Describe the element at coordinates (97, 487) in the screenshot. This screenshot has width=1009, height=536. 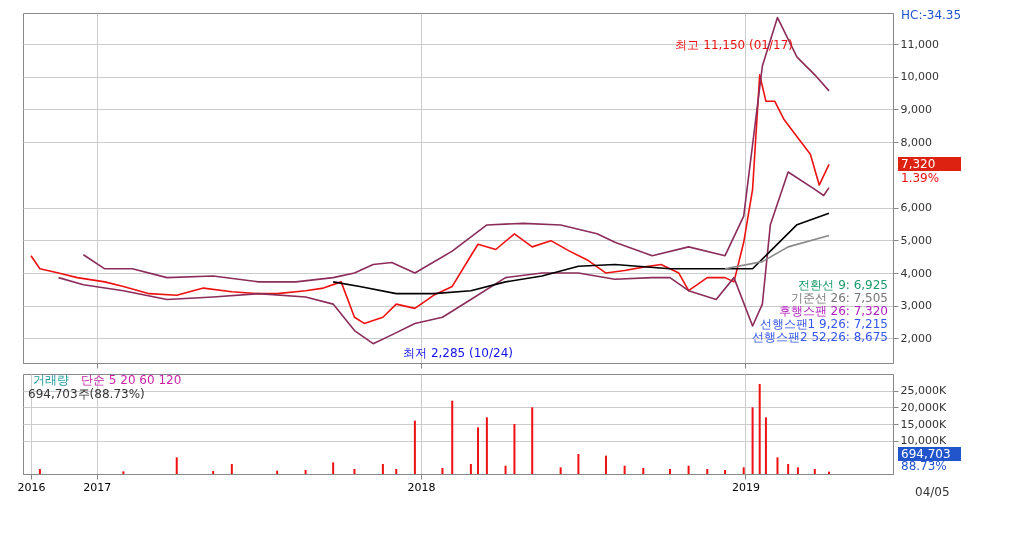
I see `x-tick-label: 2017` at that location.